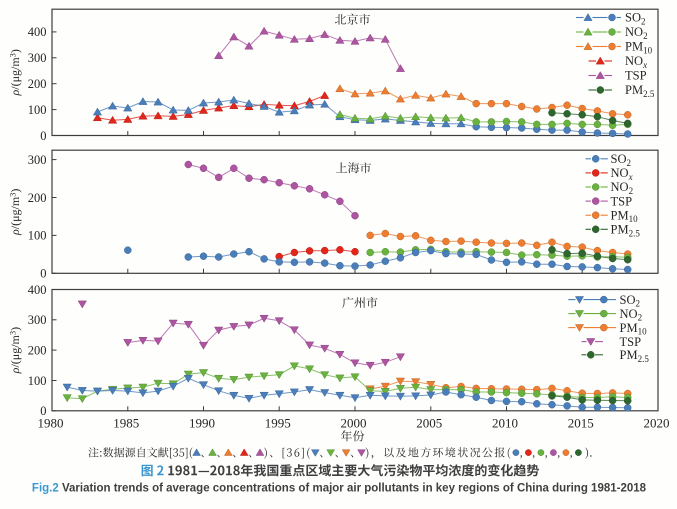  Describe the element at coordinates (505, 423) in the screenshot. I see `svg-text: 2010` at that location.